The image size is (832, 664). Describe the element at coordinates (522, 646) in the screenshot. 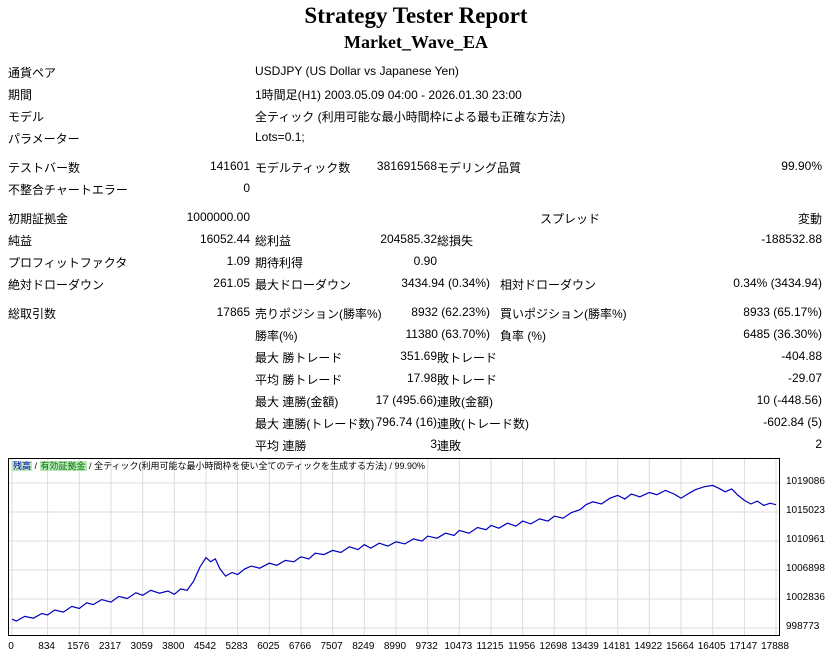

I see `x-axis-label: 11956` at that location.